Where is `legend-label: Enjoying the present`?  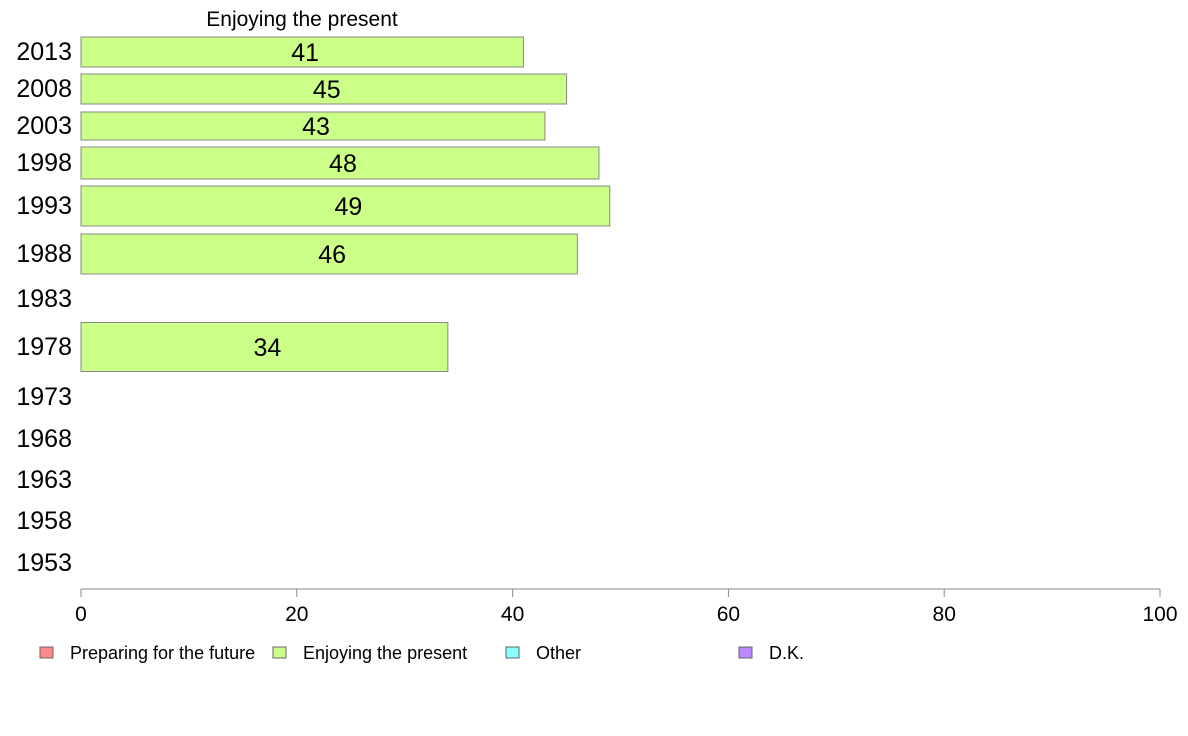
legend-label: Enjoying the present is located at coordinates (385, 653).